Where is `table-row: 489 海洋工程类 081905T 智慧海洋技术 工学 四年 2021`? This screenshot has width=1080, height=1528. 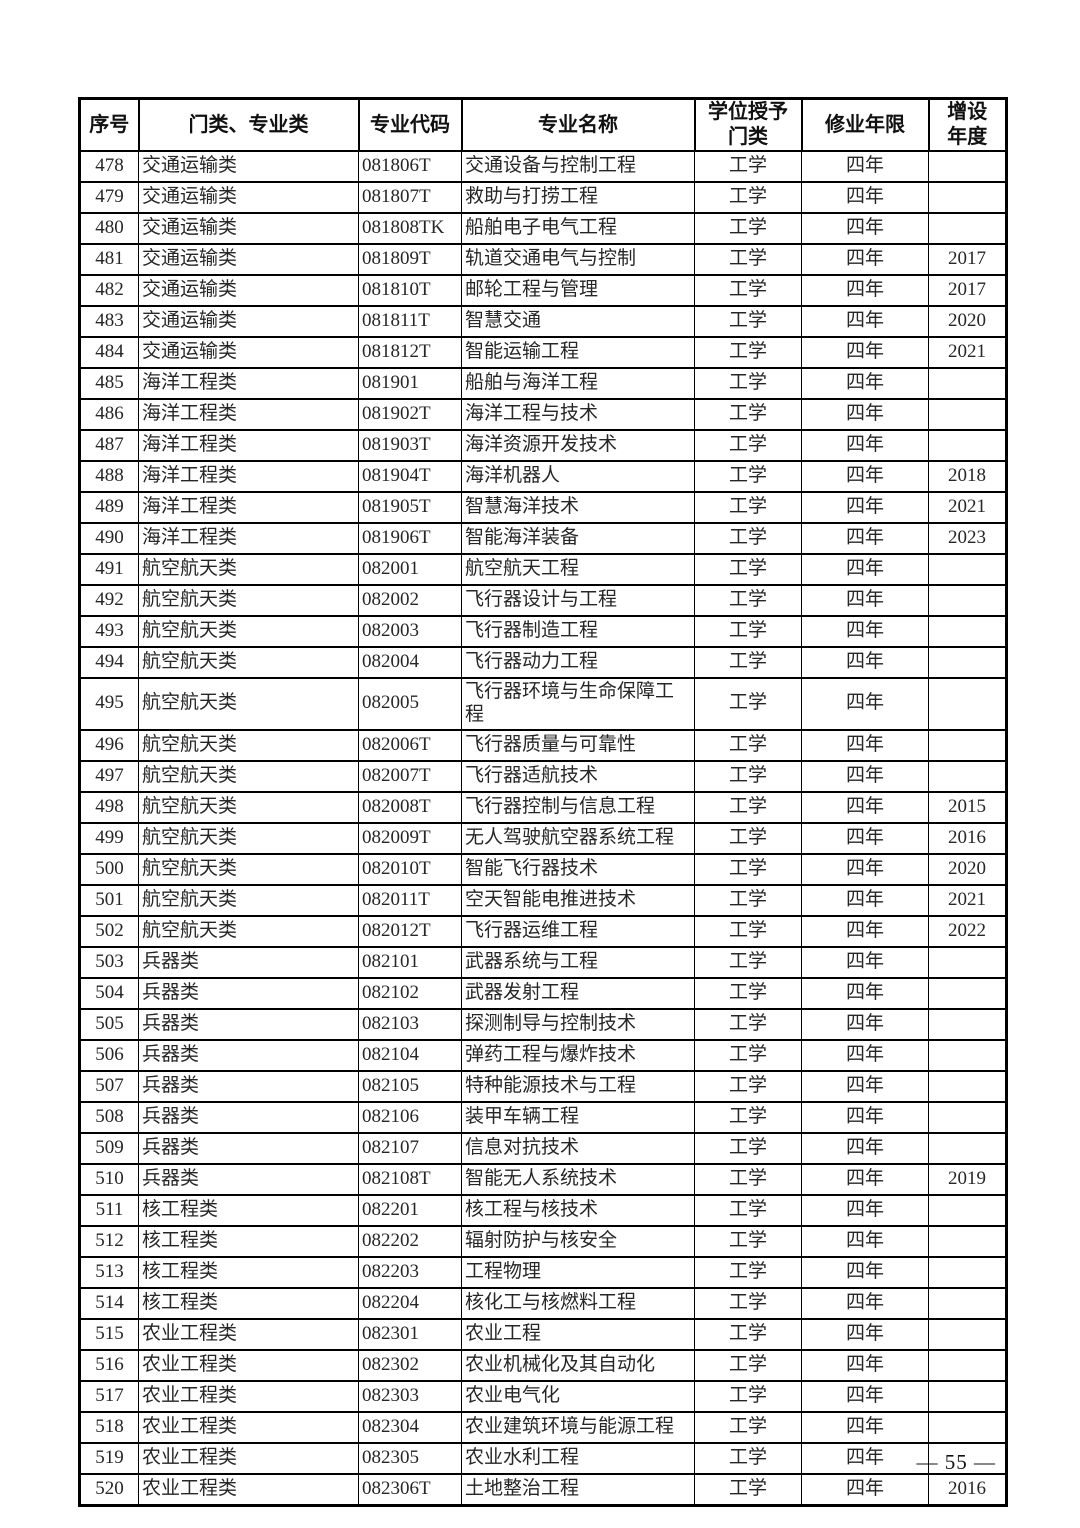
table-row: 489 海洋工程类 081905T 智慧海洋技术 工学 四年 2021 is located at coordinates (543, 507).